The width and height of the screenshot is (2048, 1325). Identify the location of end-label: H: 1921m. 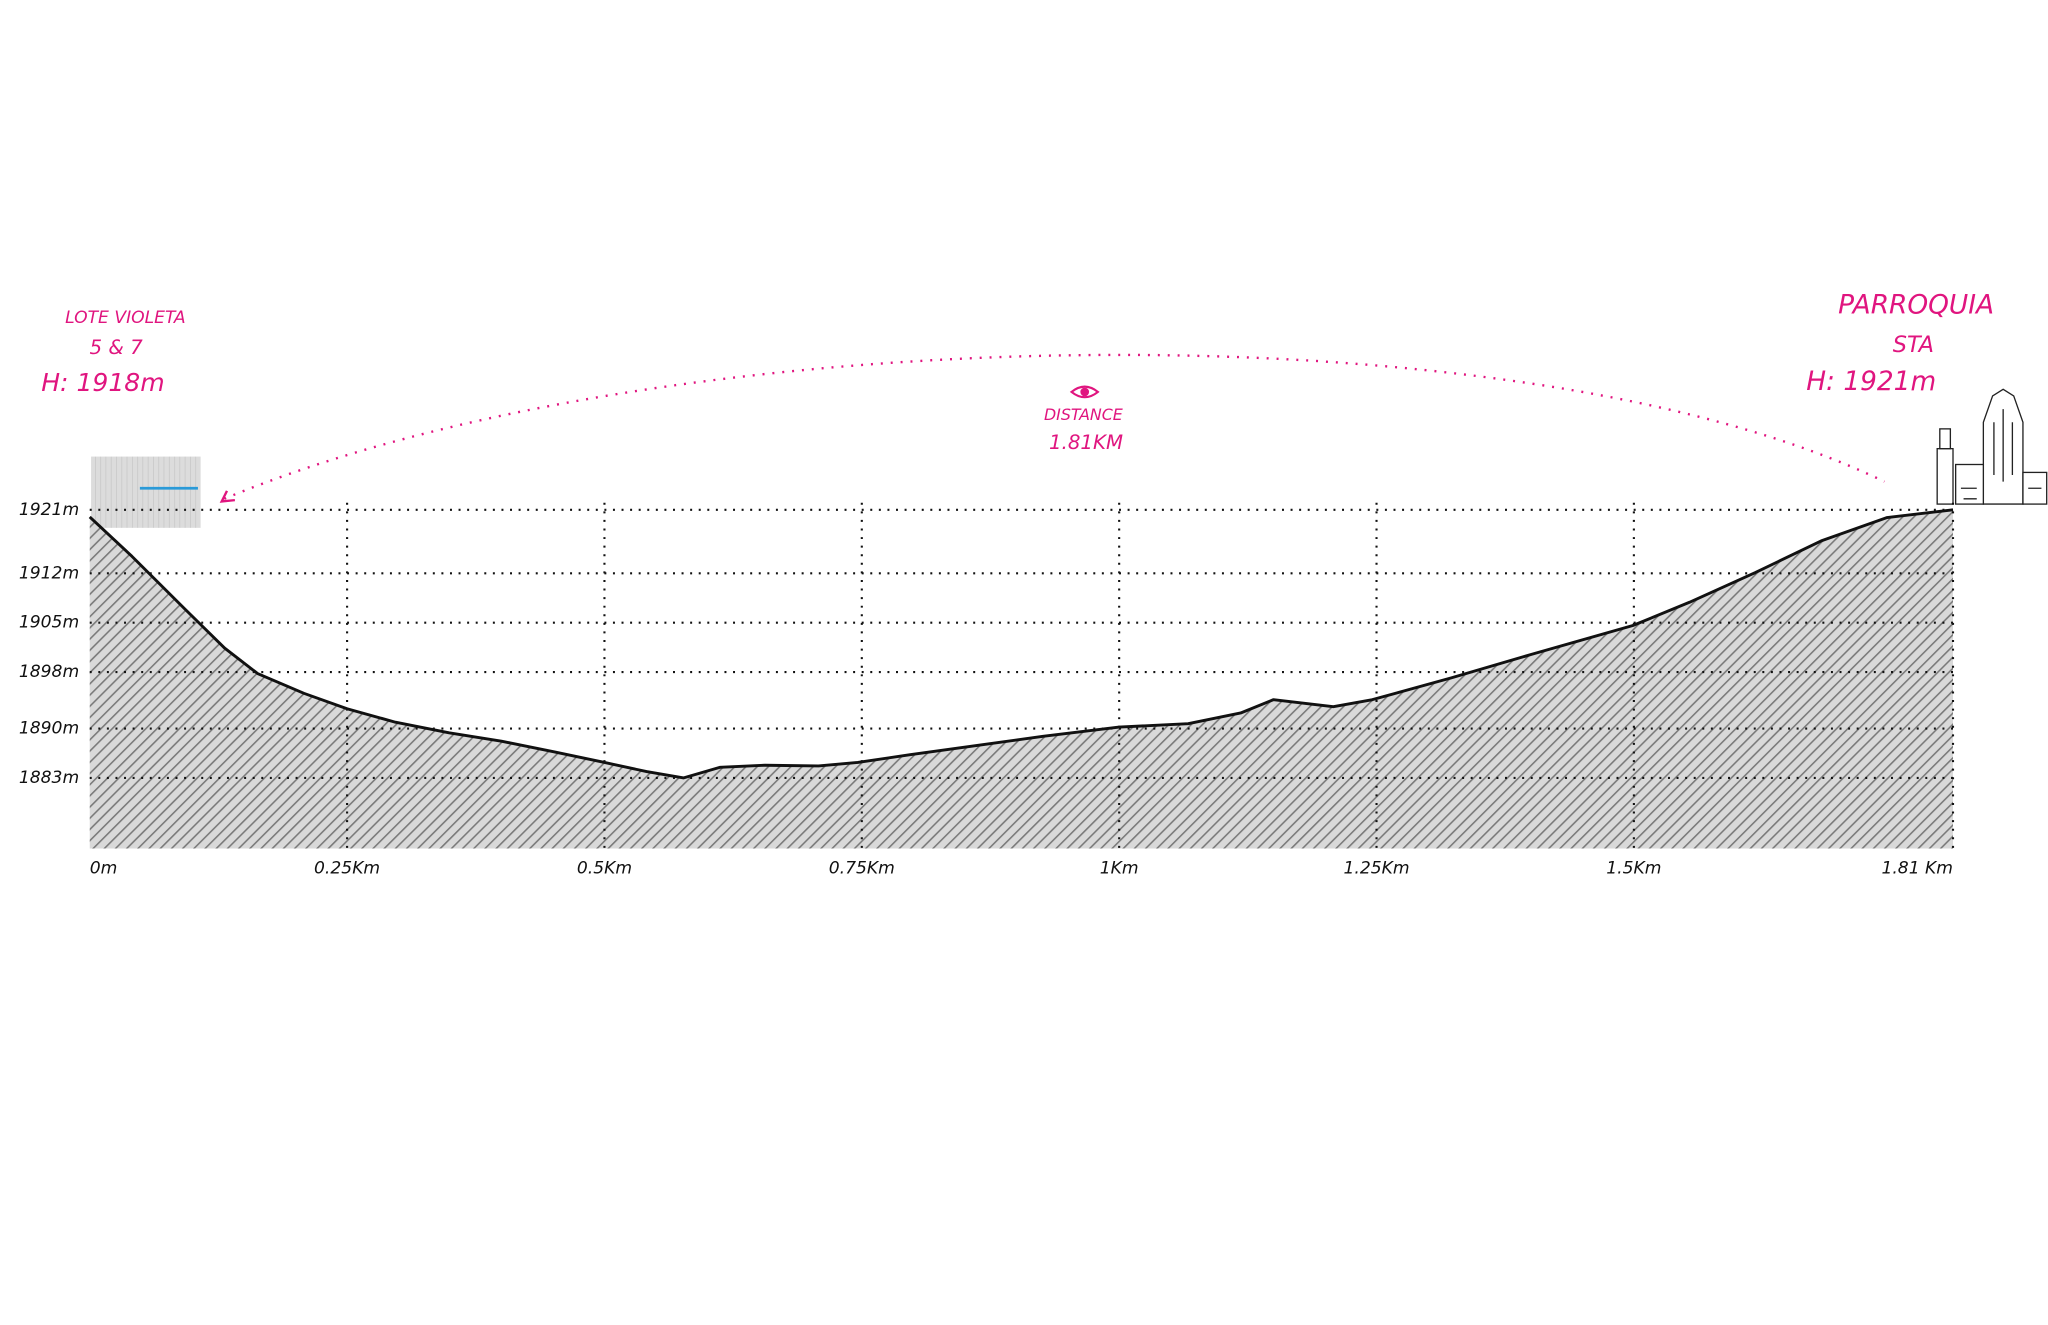
(1871, 382).